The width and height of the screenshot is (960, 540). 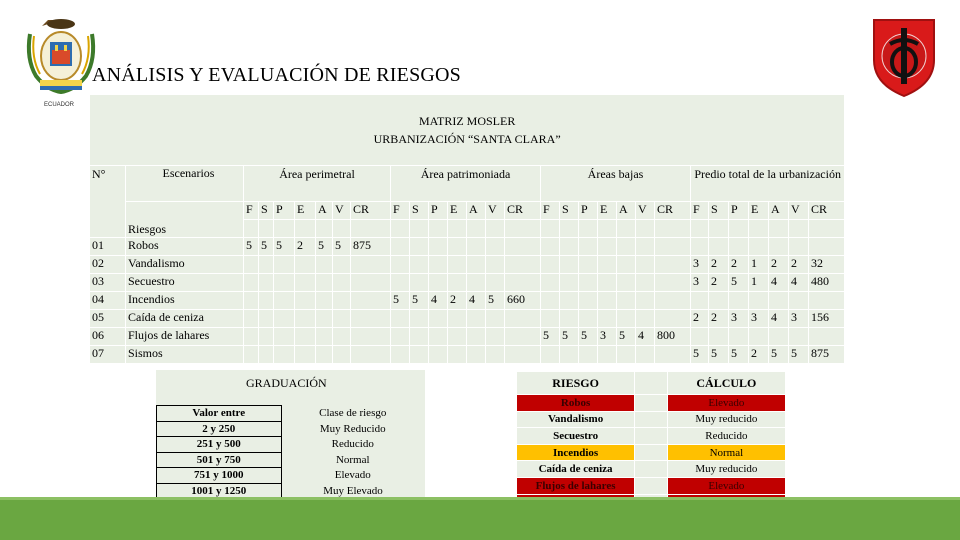 I want to click on riesgo-name: Flujos de lahares, so click(x=575, y=485).